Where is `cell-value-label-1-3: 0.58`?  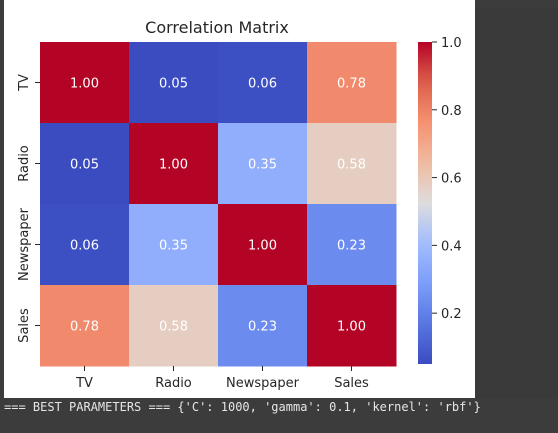
cell-value-label-1-3: 0.58 is located at coordinates (351, 165).